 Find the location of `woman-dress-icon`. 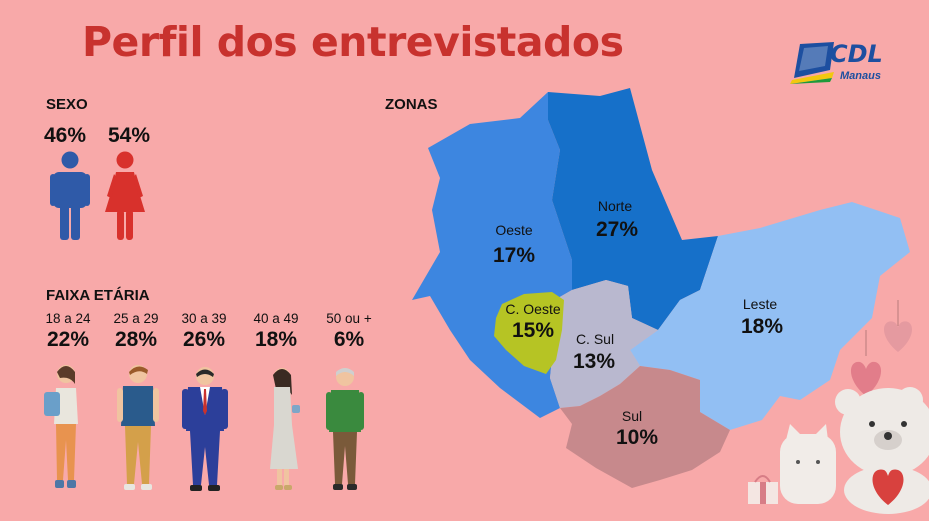

woman-dress-icon is located at coordinates (285, 429).